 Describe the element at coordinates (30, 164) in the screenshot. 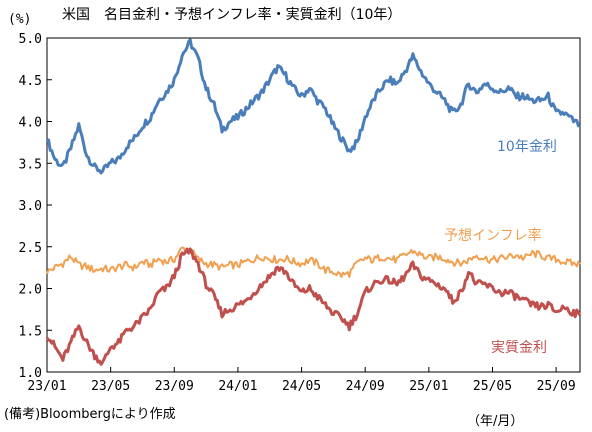

I see `y-tick-label: 3.5` at that location.